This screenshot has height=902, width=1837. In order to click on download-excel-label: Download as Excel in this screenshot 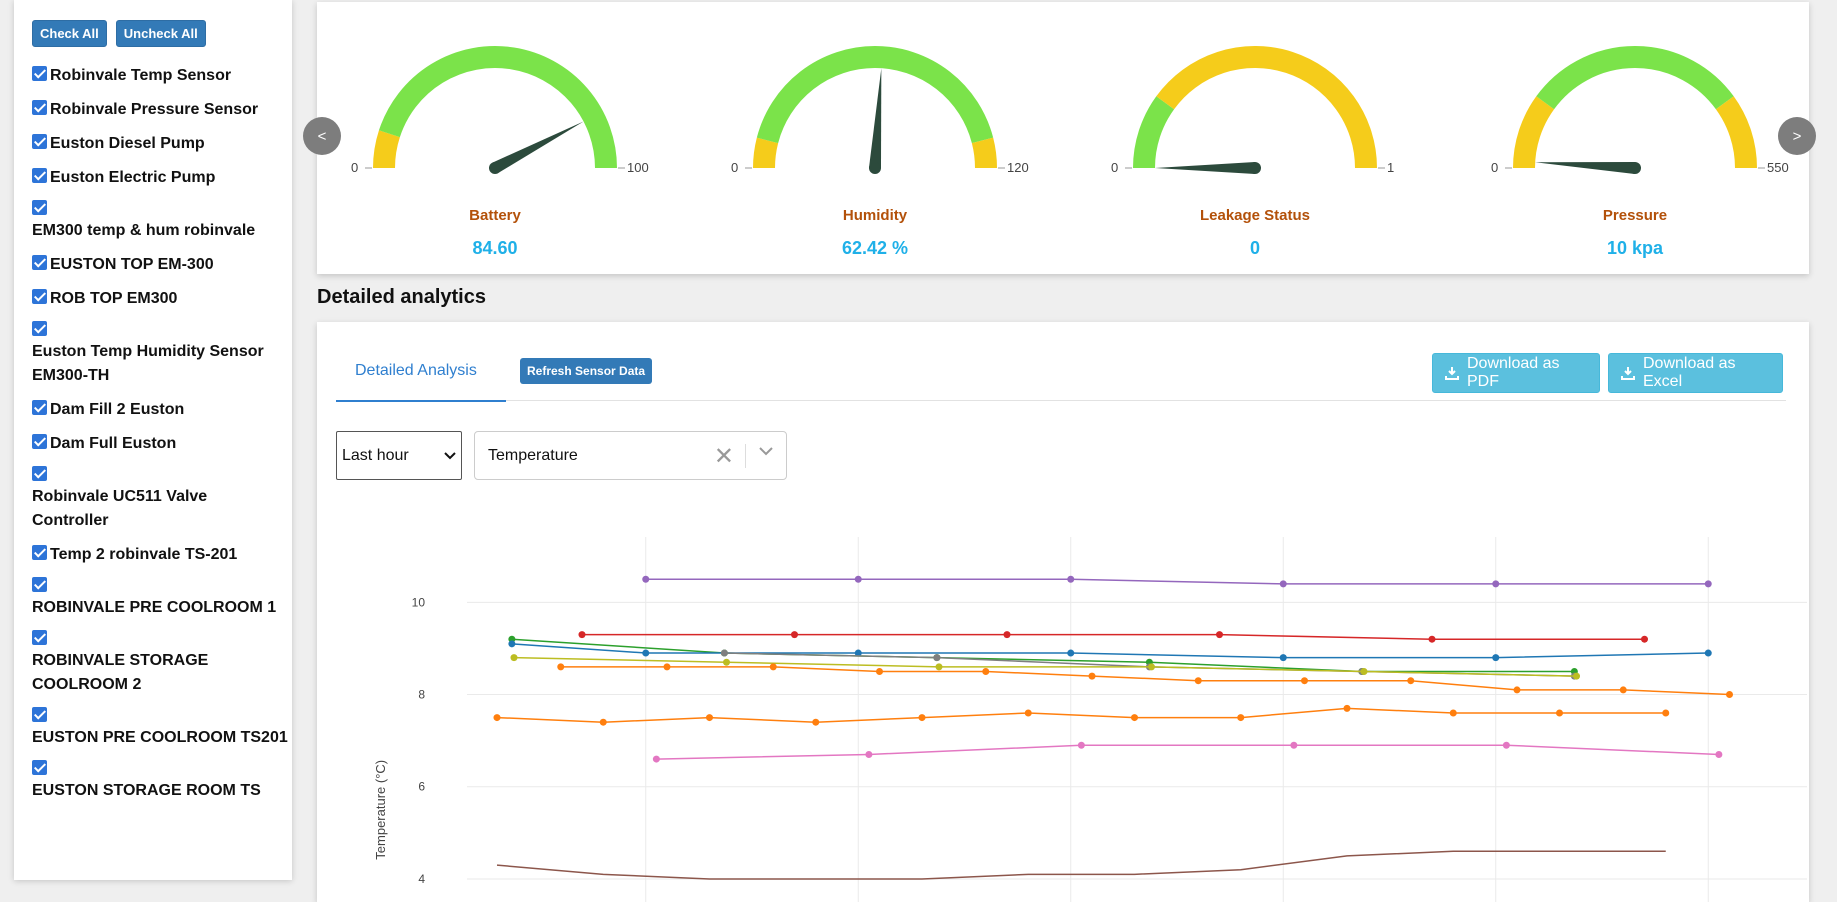, I will do `click(1689, 372)`.